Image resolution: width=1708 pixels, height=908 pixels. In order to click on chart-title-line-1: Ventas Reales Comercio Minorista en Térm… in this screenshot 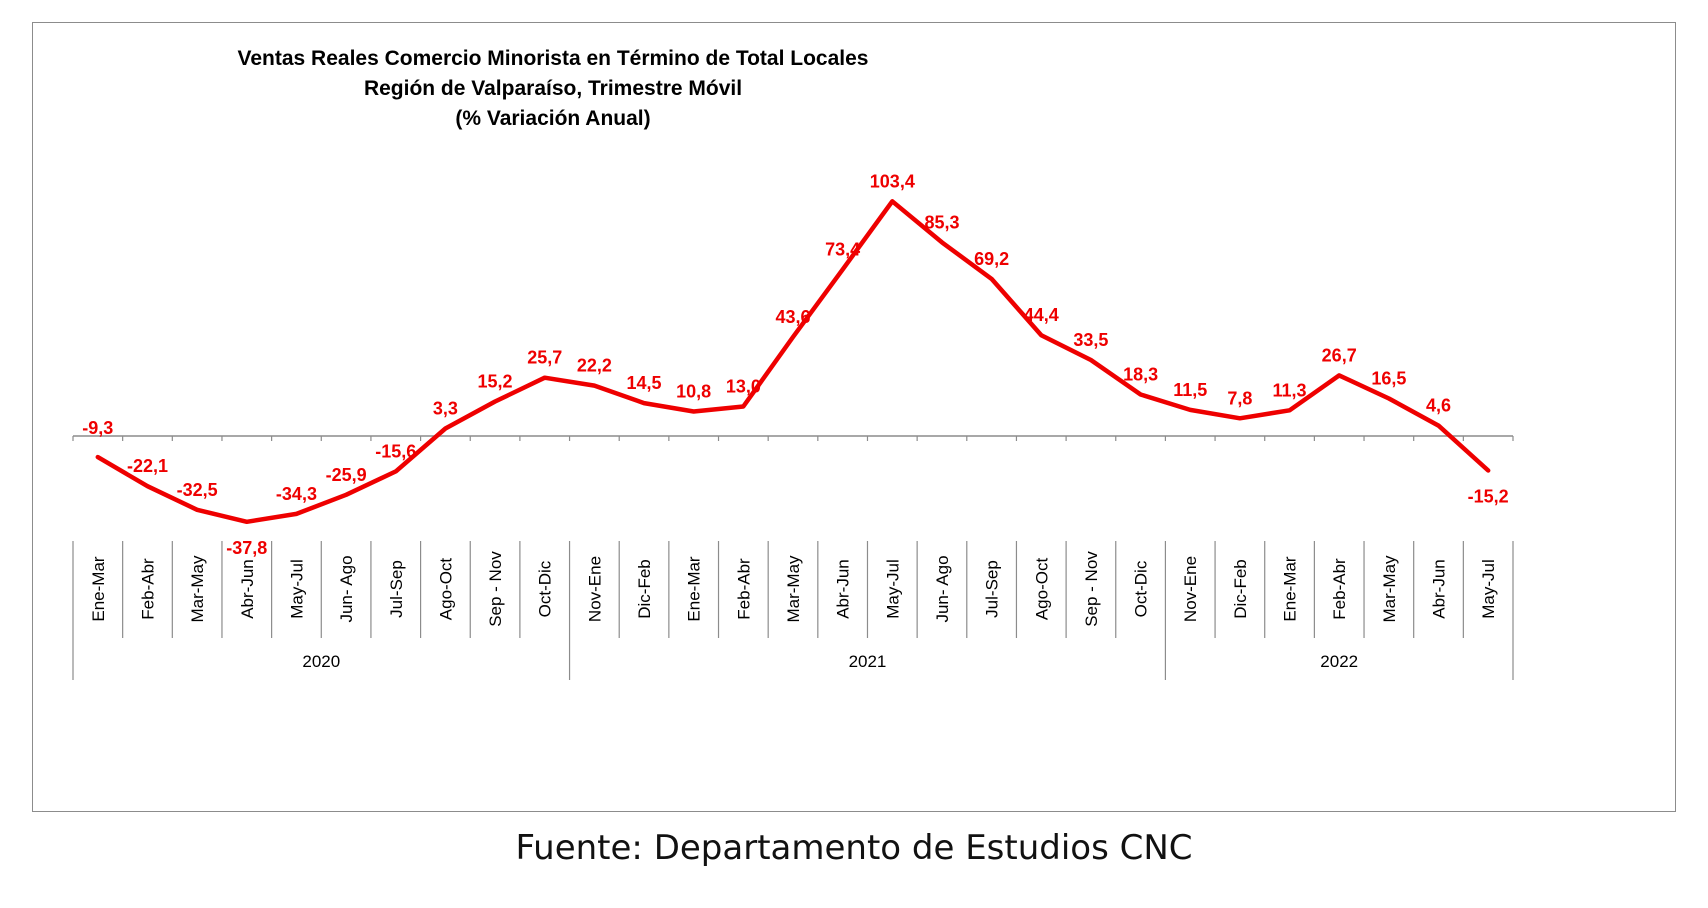, I will do `click(553, 58)`.